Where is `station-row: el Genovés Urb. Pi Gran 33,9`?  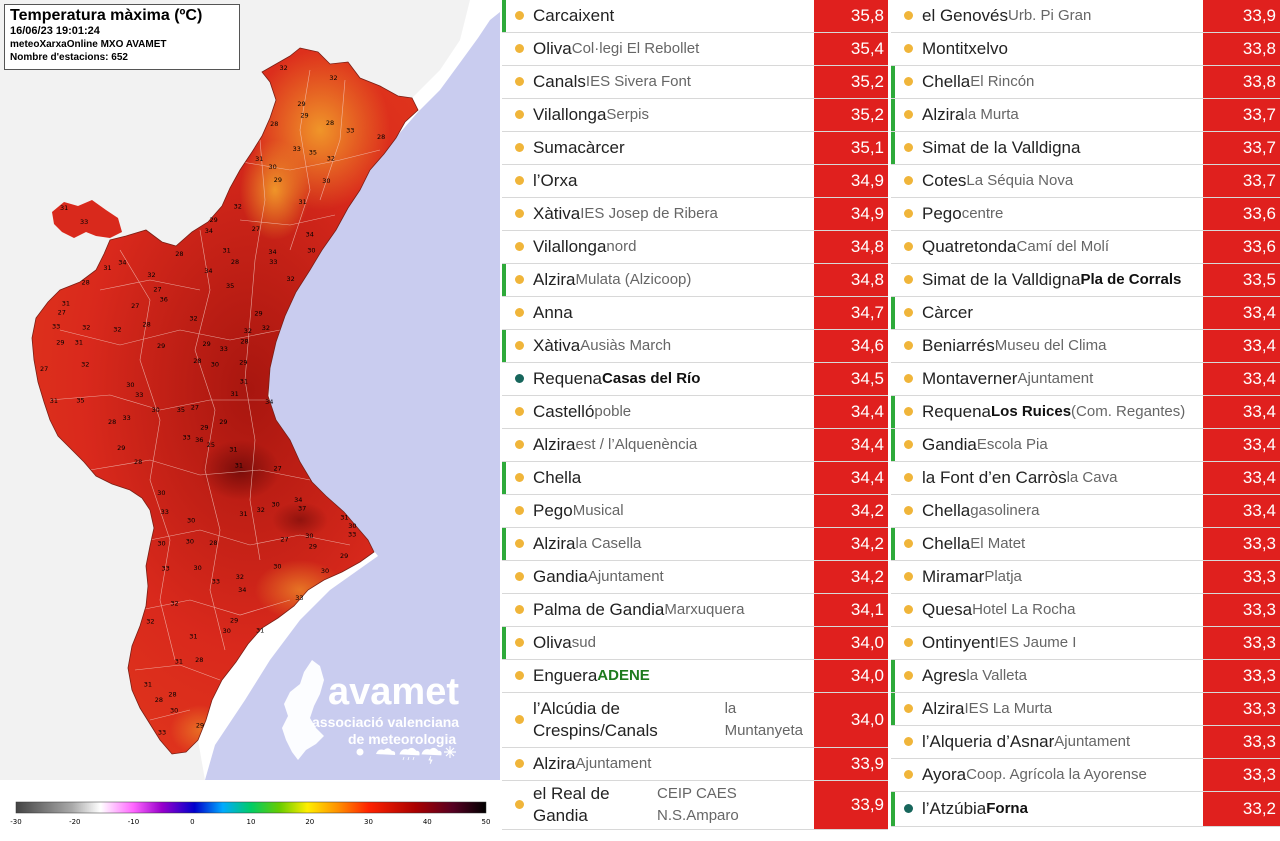
station-row: el Genovés Urb. Pi Gran 33,9 is located at coordinates (1085, 16).